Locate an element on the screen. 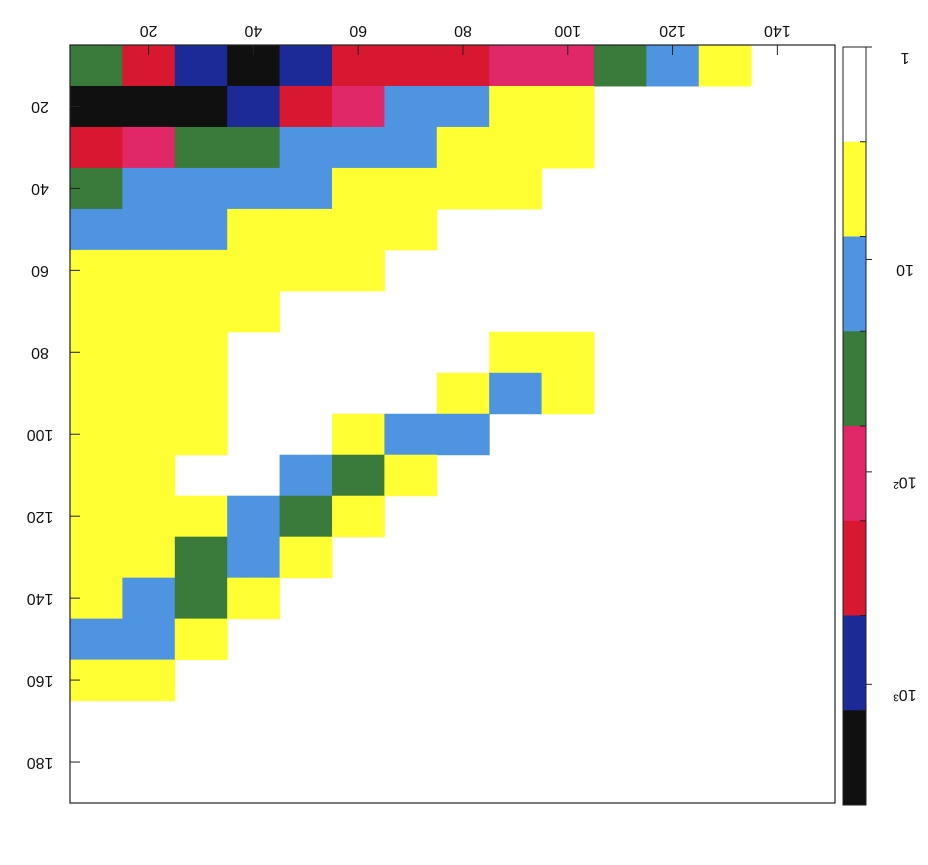 This screenshot has height=865, width=928. y-tick-label: 20 is located at coordinates (40, 106).